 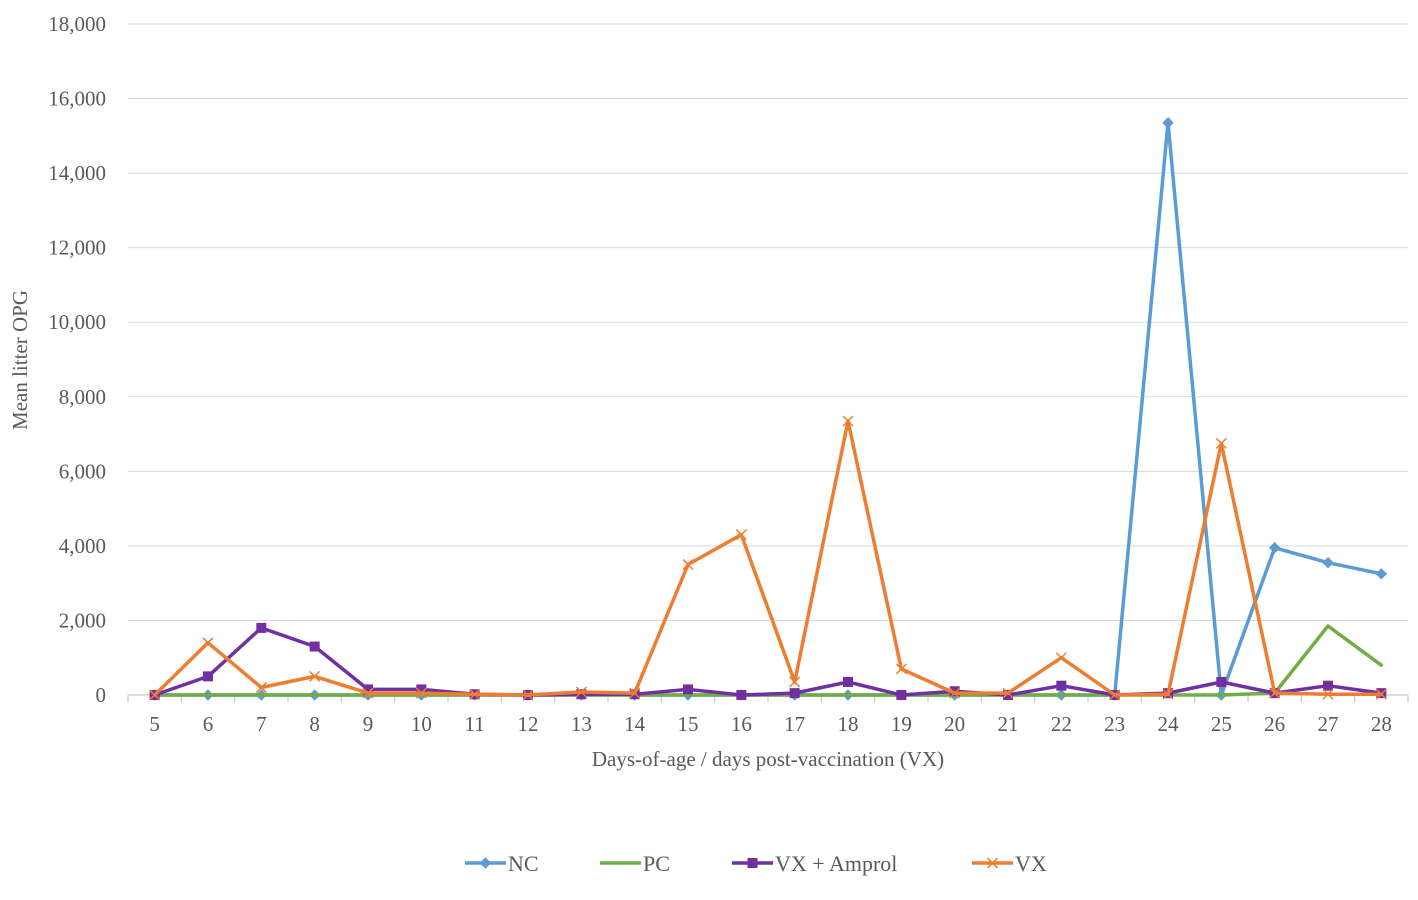 What do you see at coordinates (1114, 724) in the screenshot?
I see `x-tick-label: 23` at bounding box center [1114, 724].